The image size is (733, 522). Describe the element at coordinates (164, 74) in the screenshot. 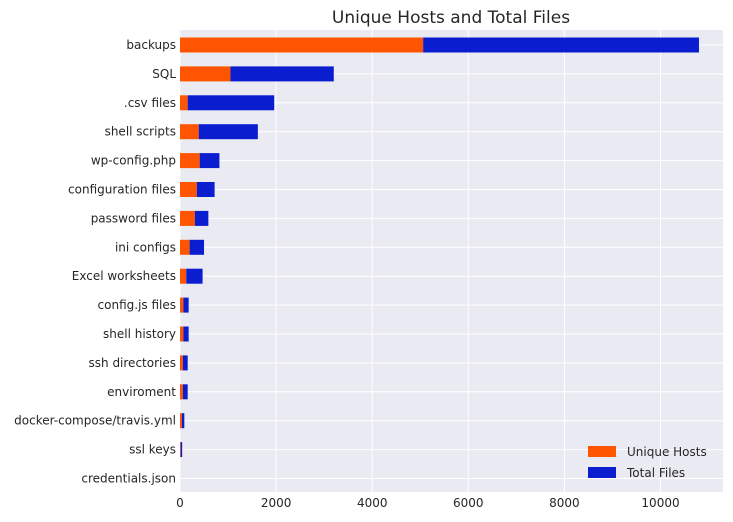

I see `y-tick-label: SQL` at that location.